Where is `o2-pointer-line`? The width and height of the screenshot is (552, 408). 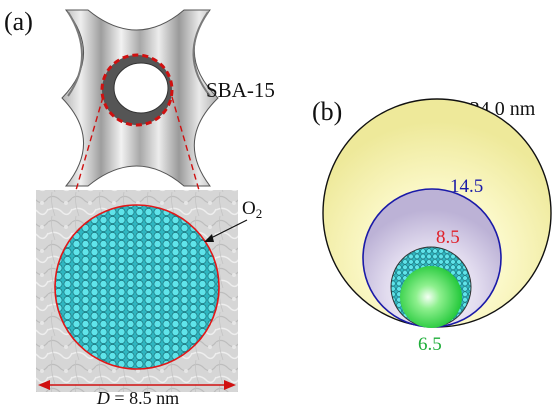 o2-pointer-line is located at coordinates (227, 230).